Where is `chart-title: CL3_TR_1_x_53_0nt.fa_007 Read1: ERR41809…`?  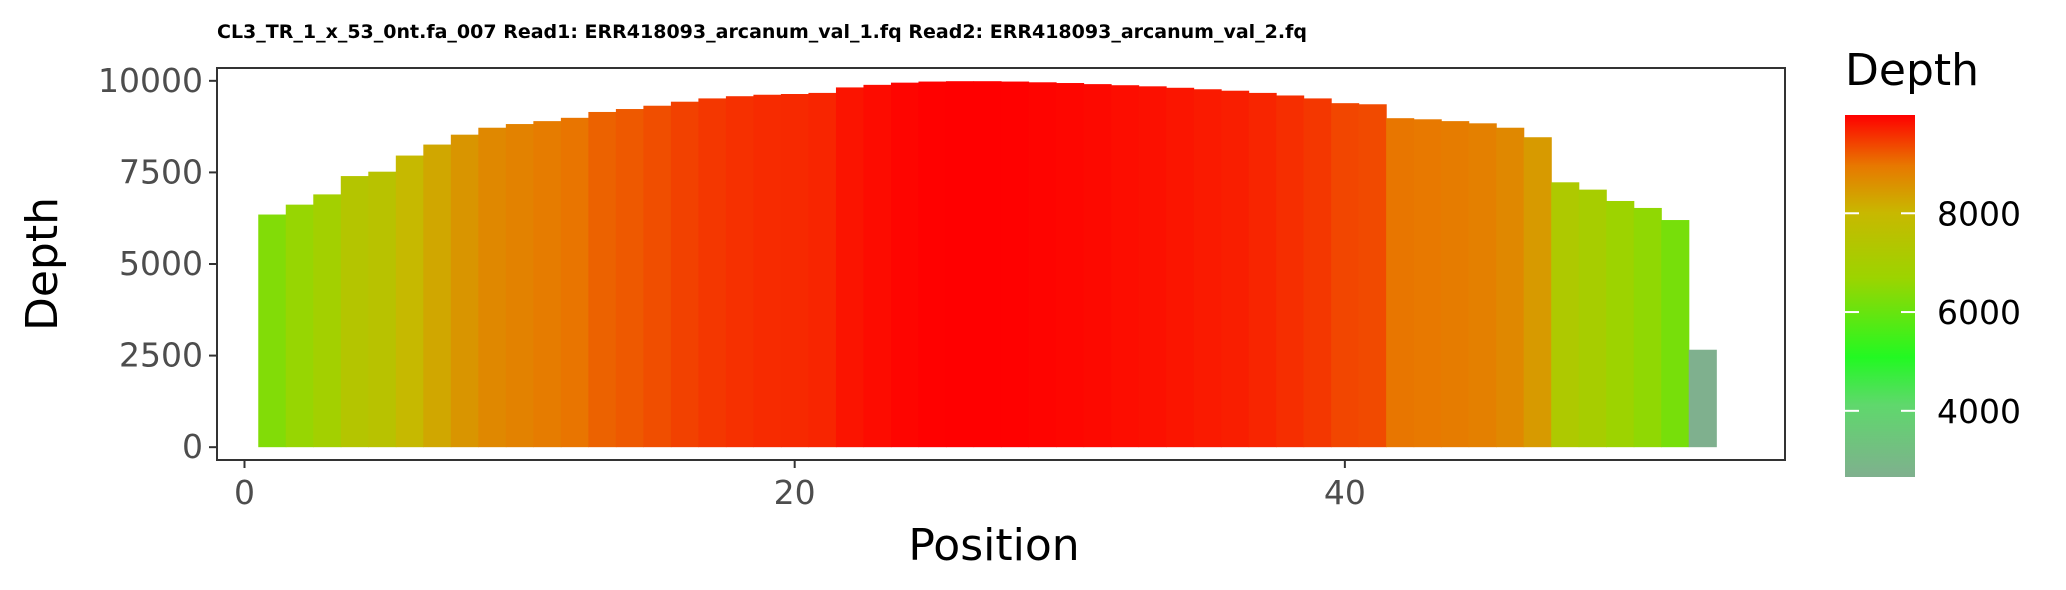 chart-title: CL3_TR_1_x_53_0nt.fa_007 Read1: ERR41809… is located at coordinates (762, 32).